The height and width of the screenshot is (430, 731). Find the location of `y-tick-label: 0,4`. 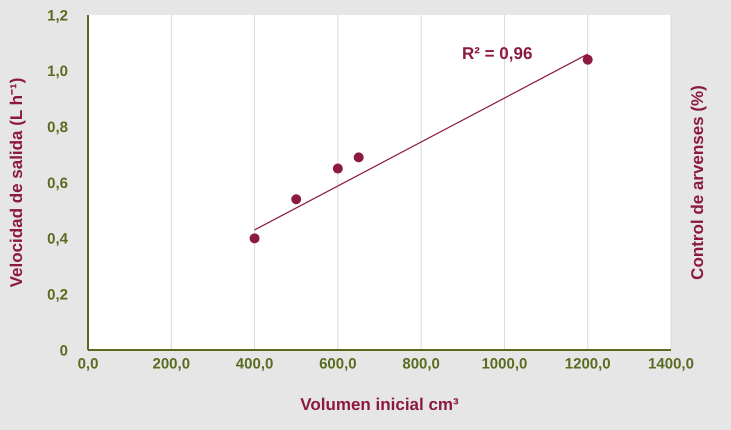

y-tick-label: 0,4 is located at coordinates (58, 239).